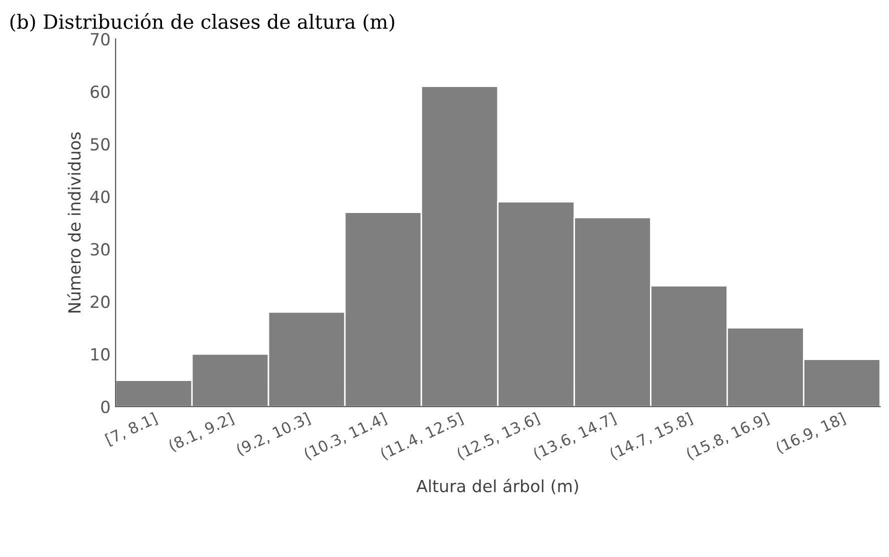  I want to click on y-tick-label: 70, so click(100, 39).